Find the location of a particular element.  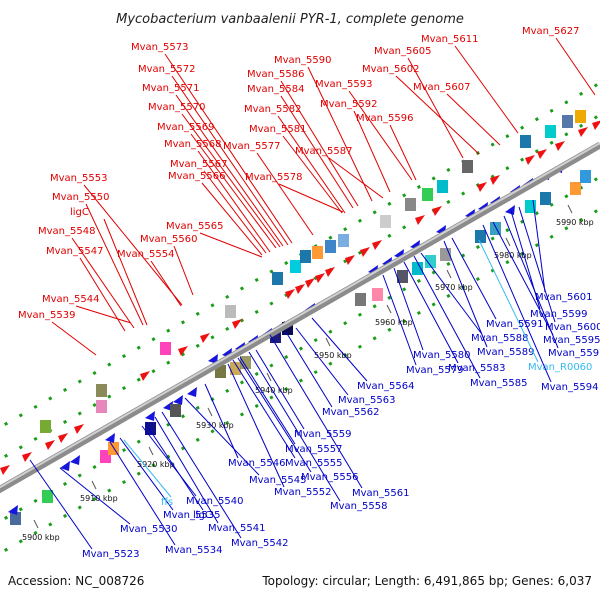

forward-gene-label: Mvan_5577 is located at coordinates (251, 146).